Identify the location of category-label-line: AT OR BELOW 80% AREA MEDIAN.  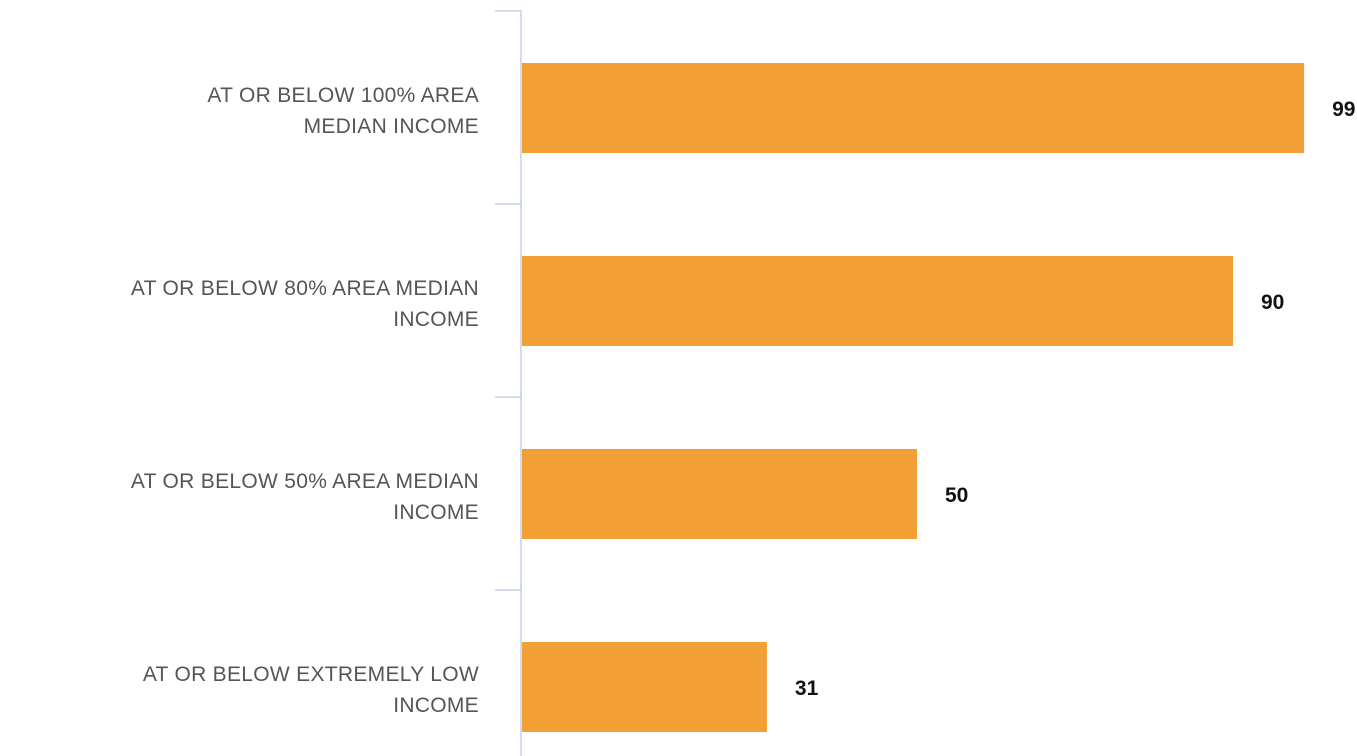
(305, 288).